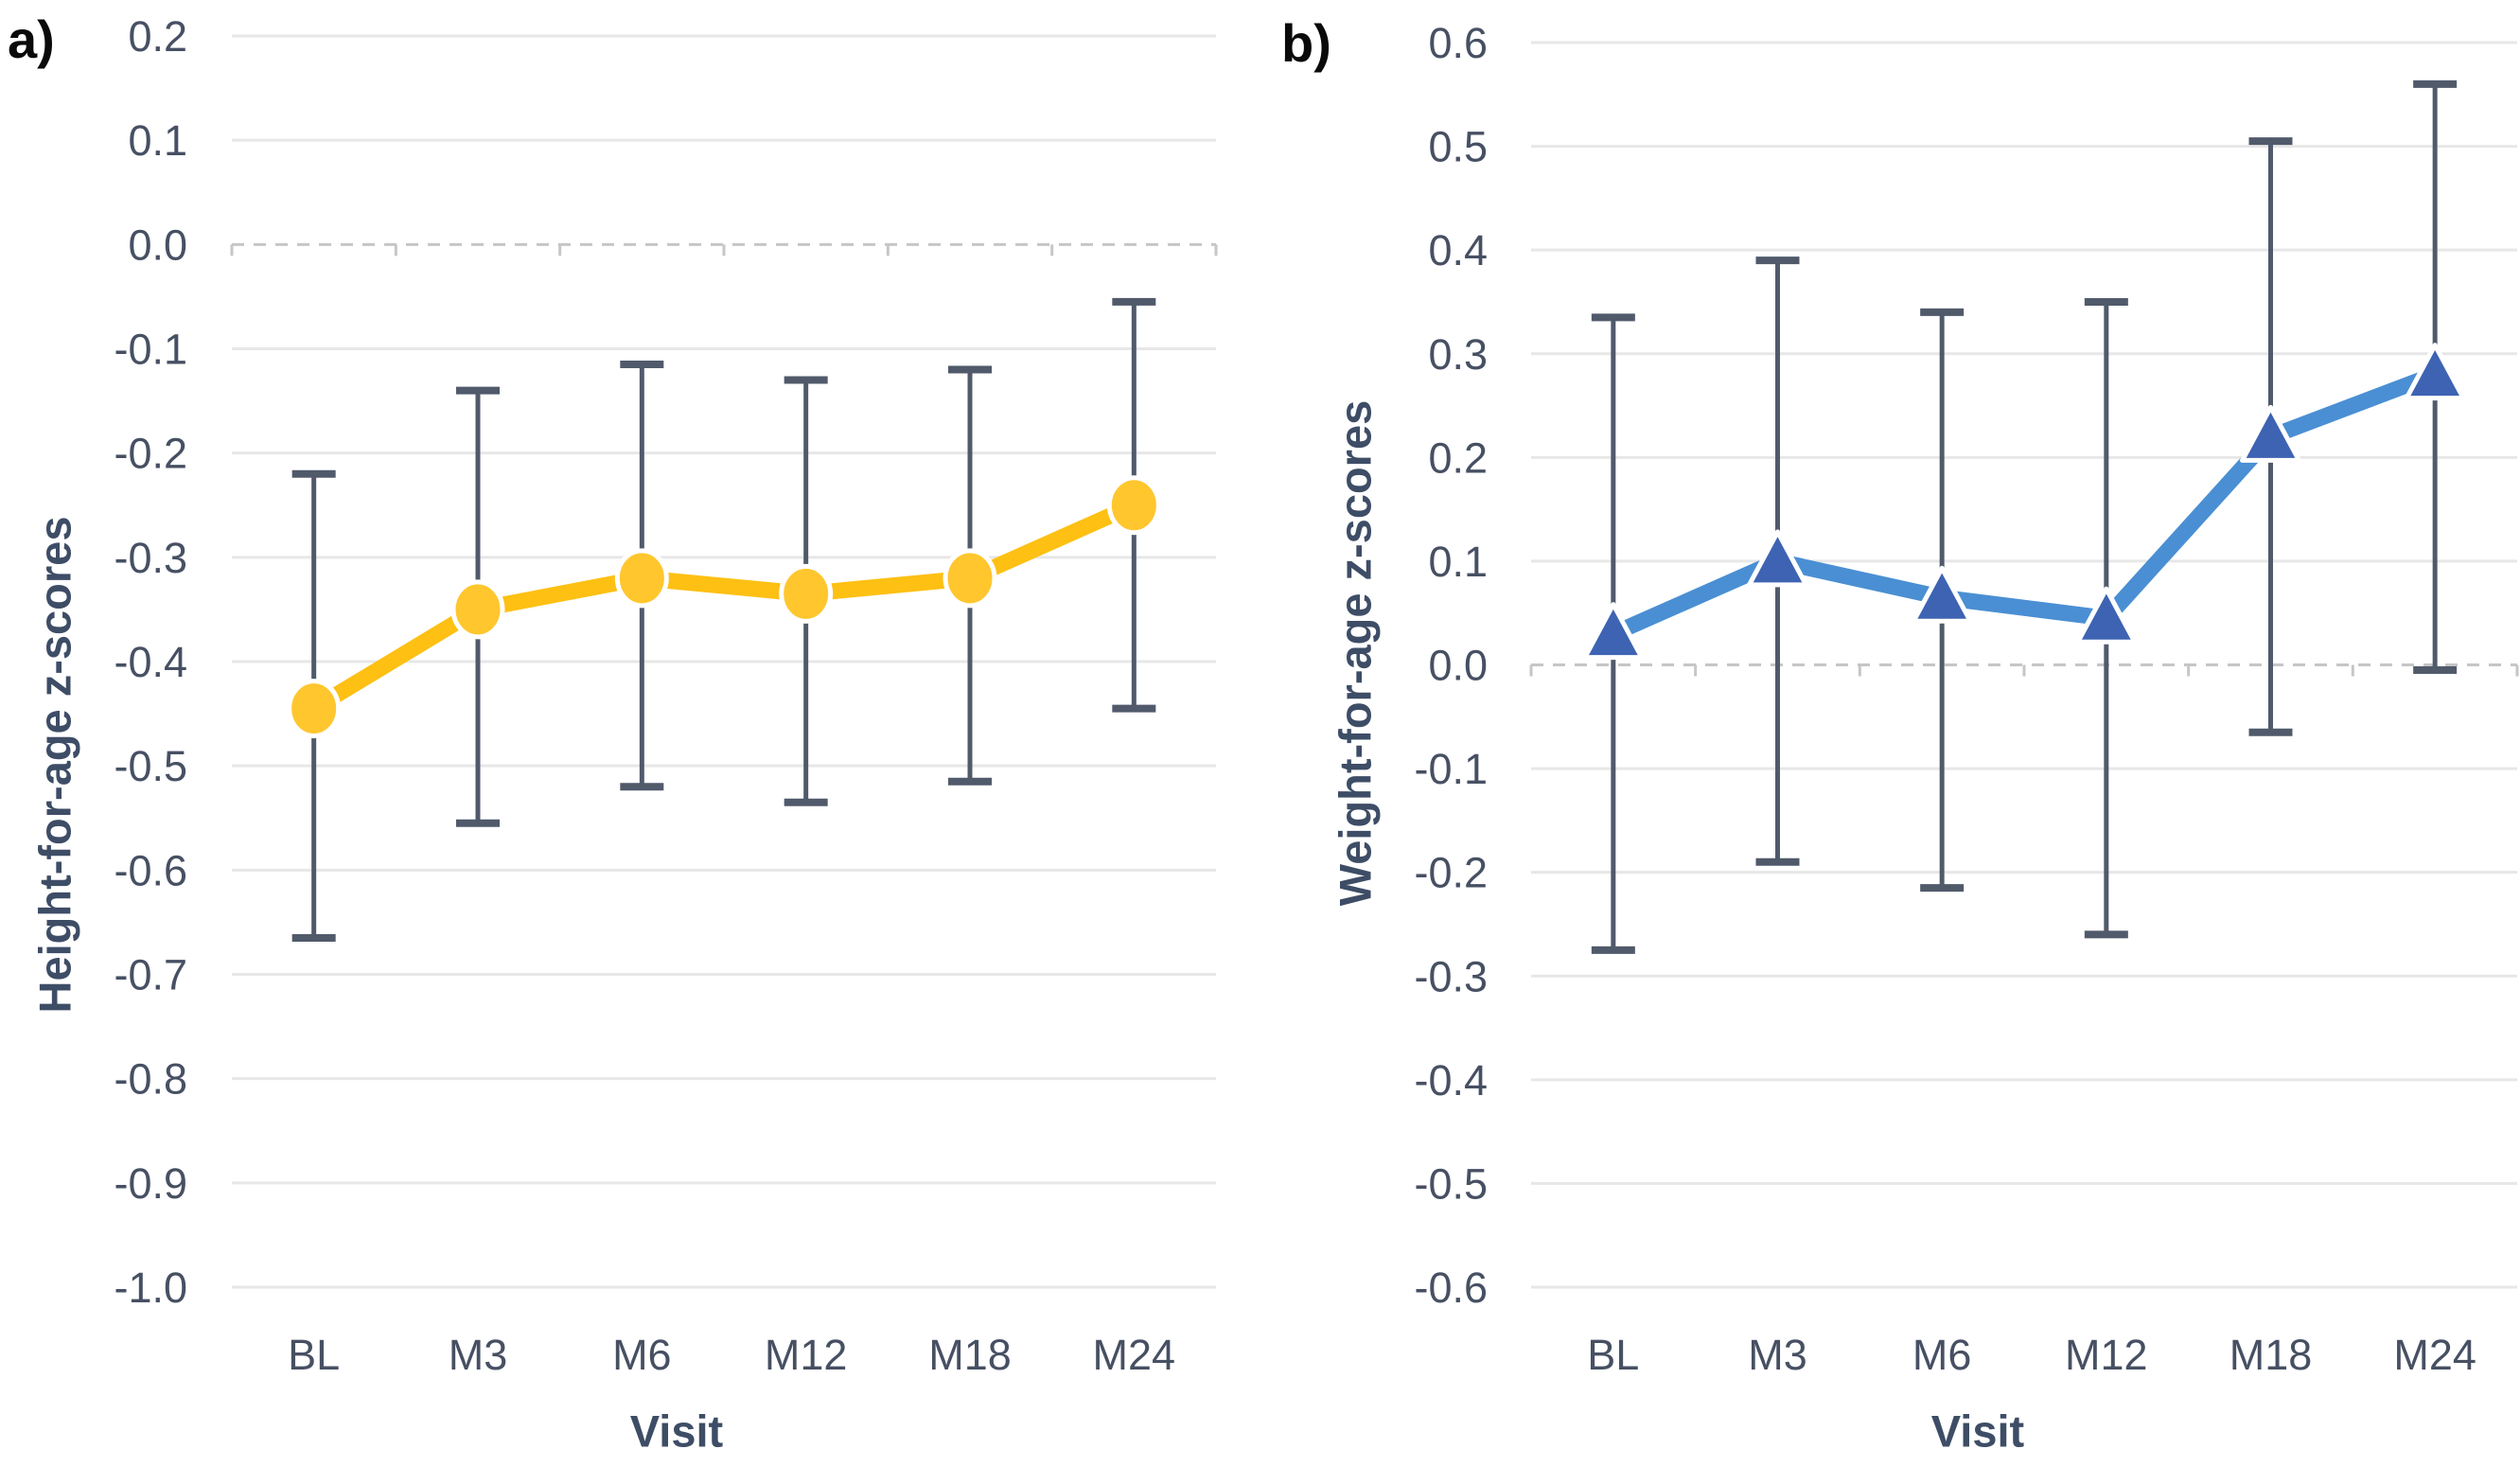 This screenshot has height=1467, width=2520. I want to click on panel-a-y-axis-title: Height-for-age z-scores, so click(54, 765).